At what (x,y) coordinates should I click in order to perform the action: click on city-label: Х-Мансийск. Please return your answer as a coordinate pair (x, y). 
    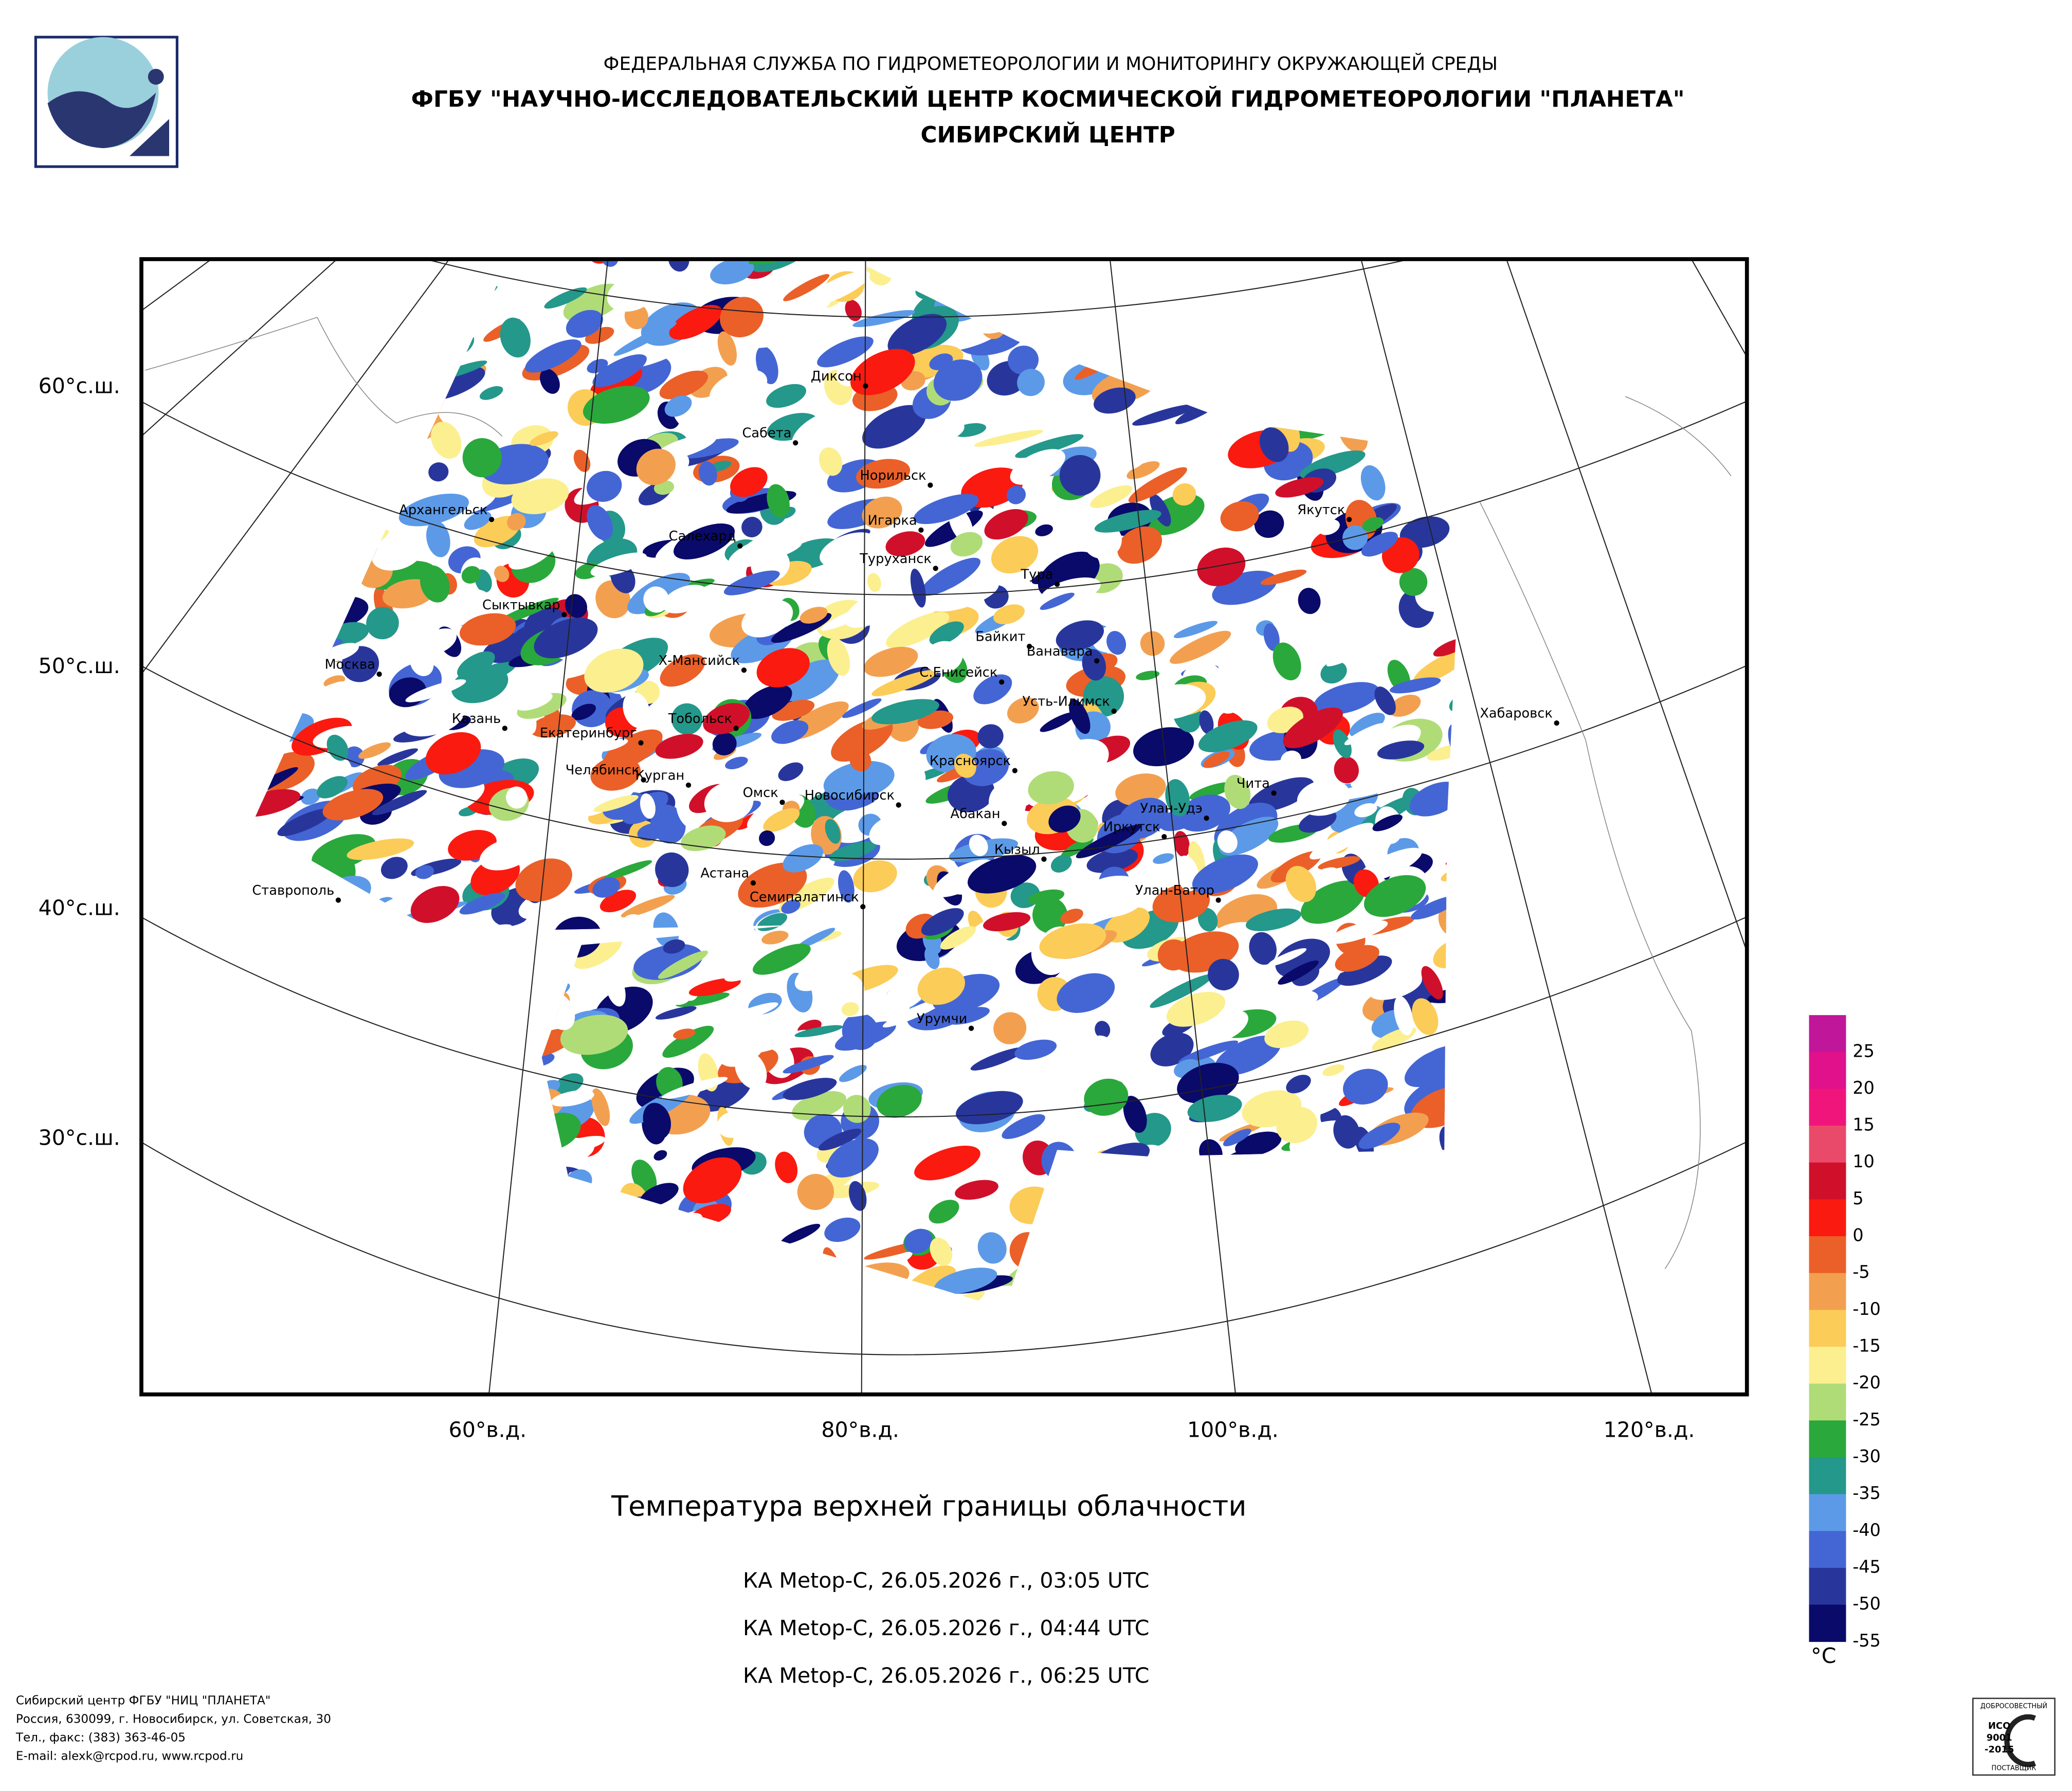
    Looking at the image, I should click on (699, 660).